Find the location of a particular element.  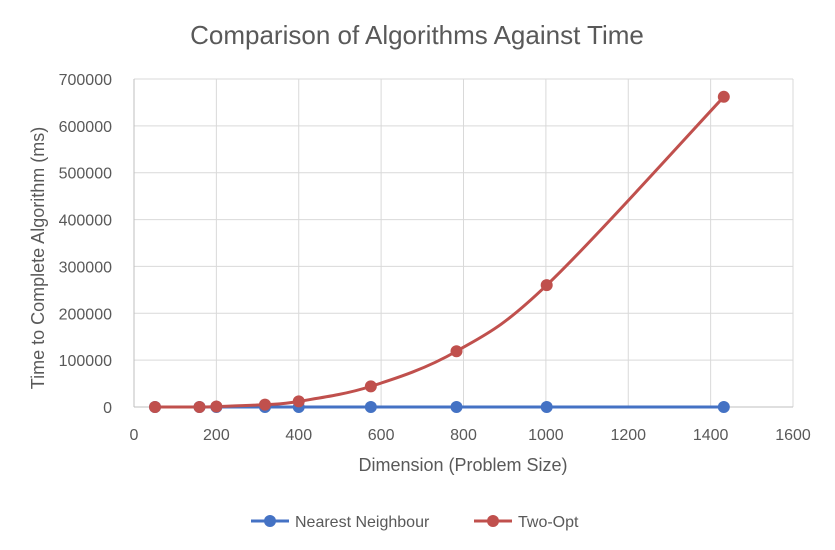

x-tick-label: 800 is located at coordinates (463, 435).